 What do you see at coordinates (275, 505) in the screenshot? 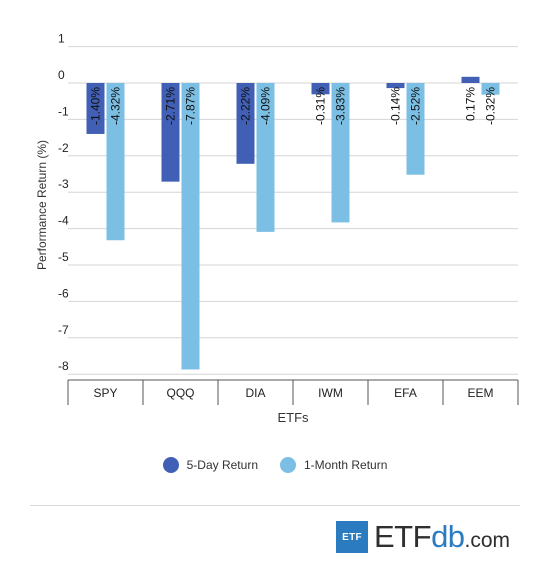
I see `footer-divider` at bounding box center [275, 505].